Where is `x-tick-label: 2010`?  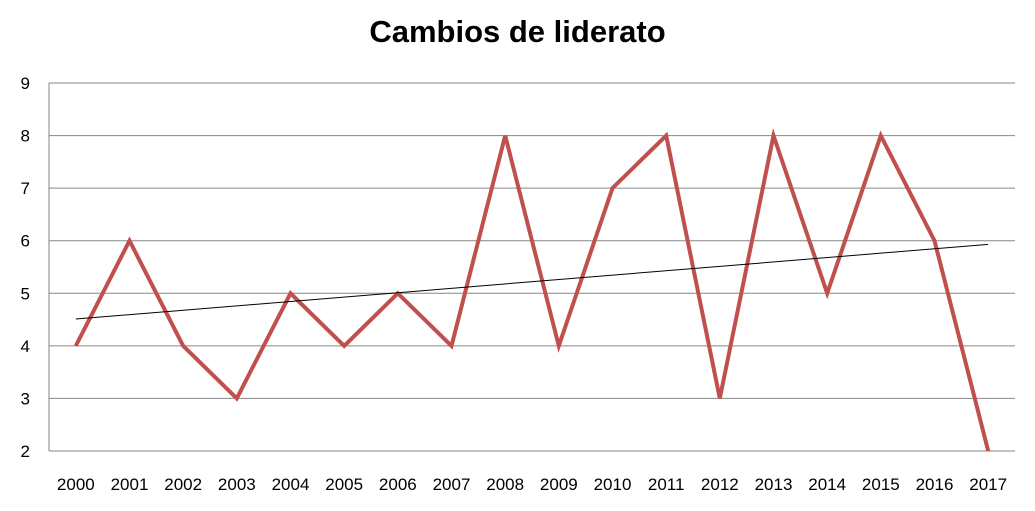
x-tick-label: 2010 is located at coordinates (613, 484).